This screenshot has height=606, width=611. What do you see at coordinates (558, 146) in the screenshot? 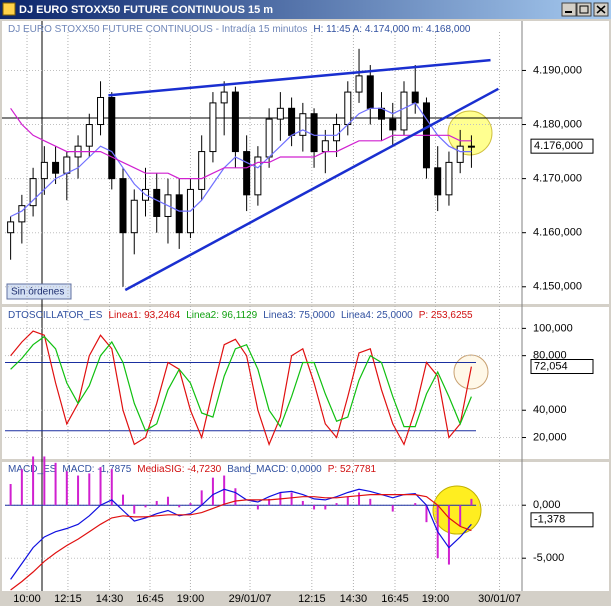
I see `last-value-label: 4.176,000` at bounding box center [558, 146].